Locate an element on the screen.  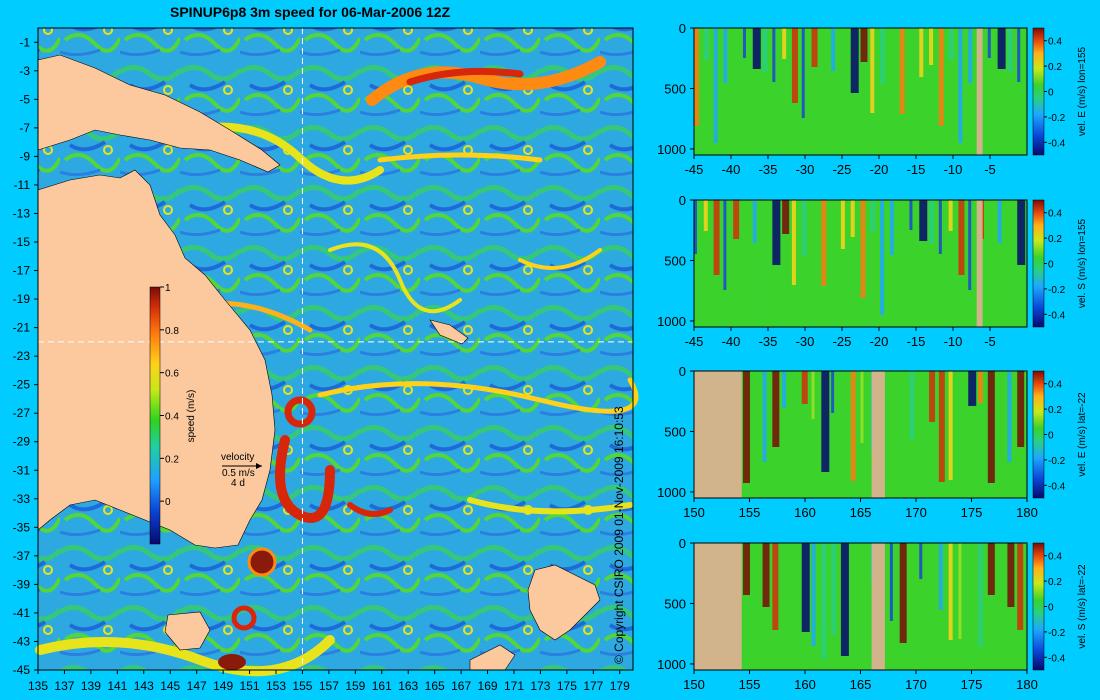
map-x-tick-label: 157 is located at coordinates (329, 686).